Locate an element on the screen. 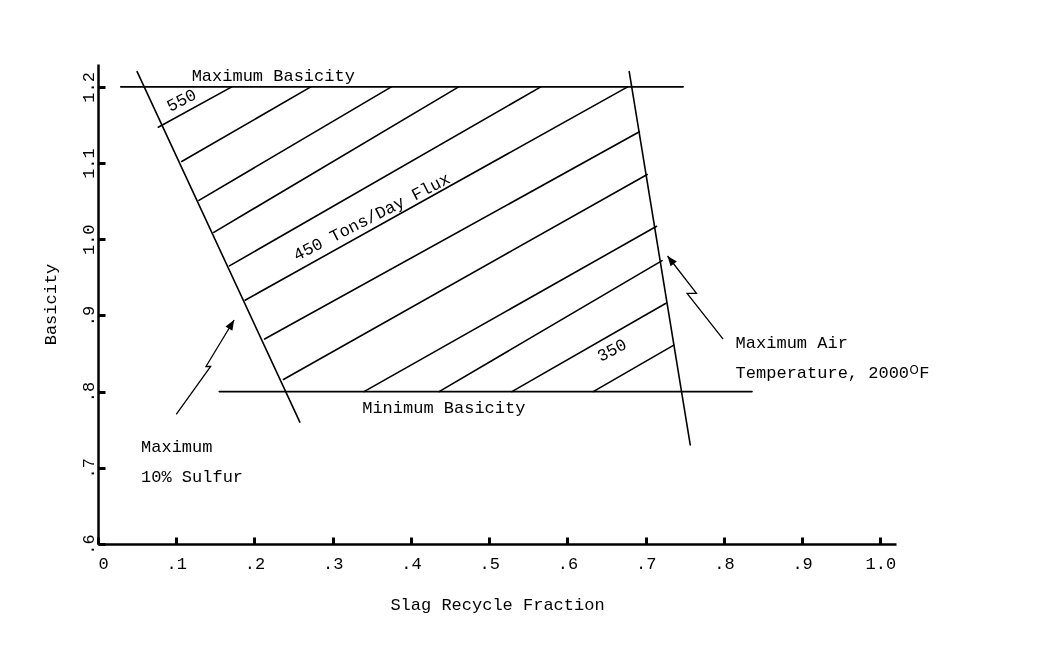  y-tick-label: .8 is located at coordinates (89, 392).